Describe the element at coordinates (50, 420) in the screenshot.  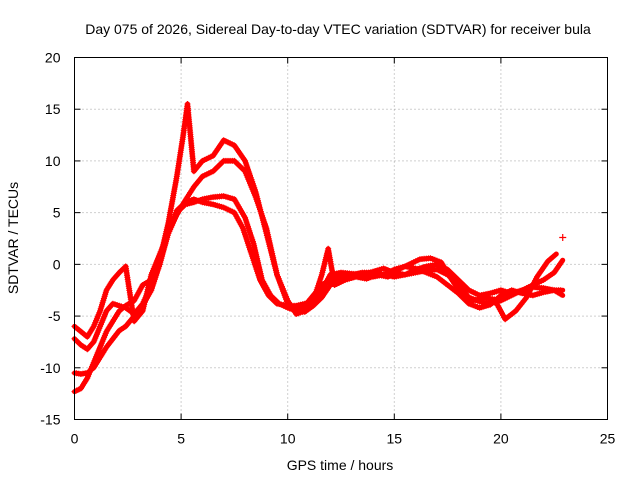
I see `y-tick-label: -15` at that location.